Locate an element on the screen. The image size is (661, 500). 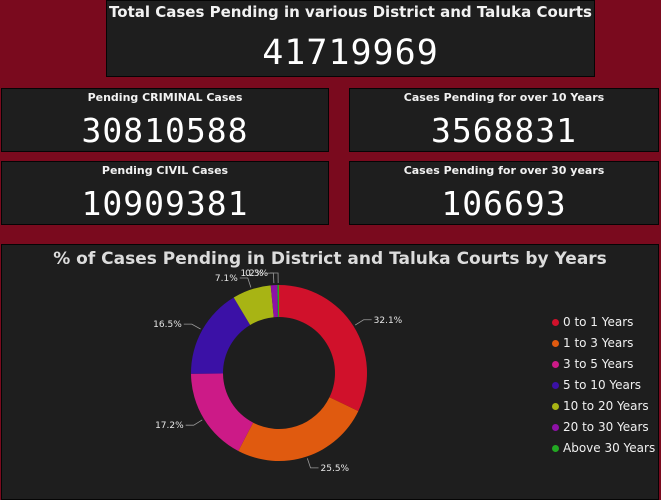
over-10-years-title: Cases Pending for over 10 Years is located at coordinates (504, 97).